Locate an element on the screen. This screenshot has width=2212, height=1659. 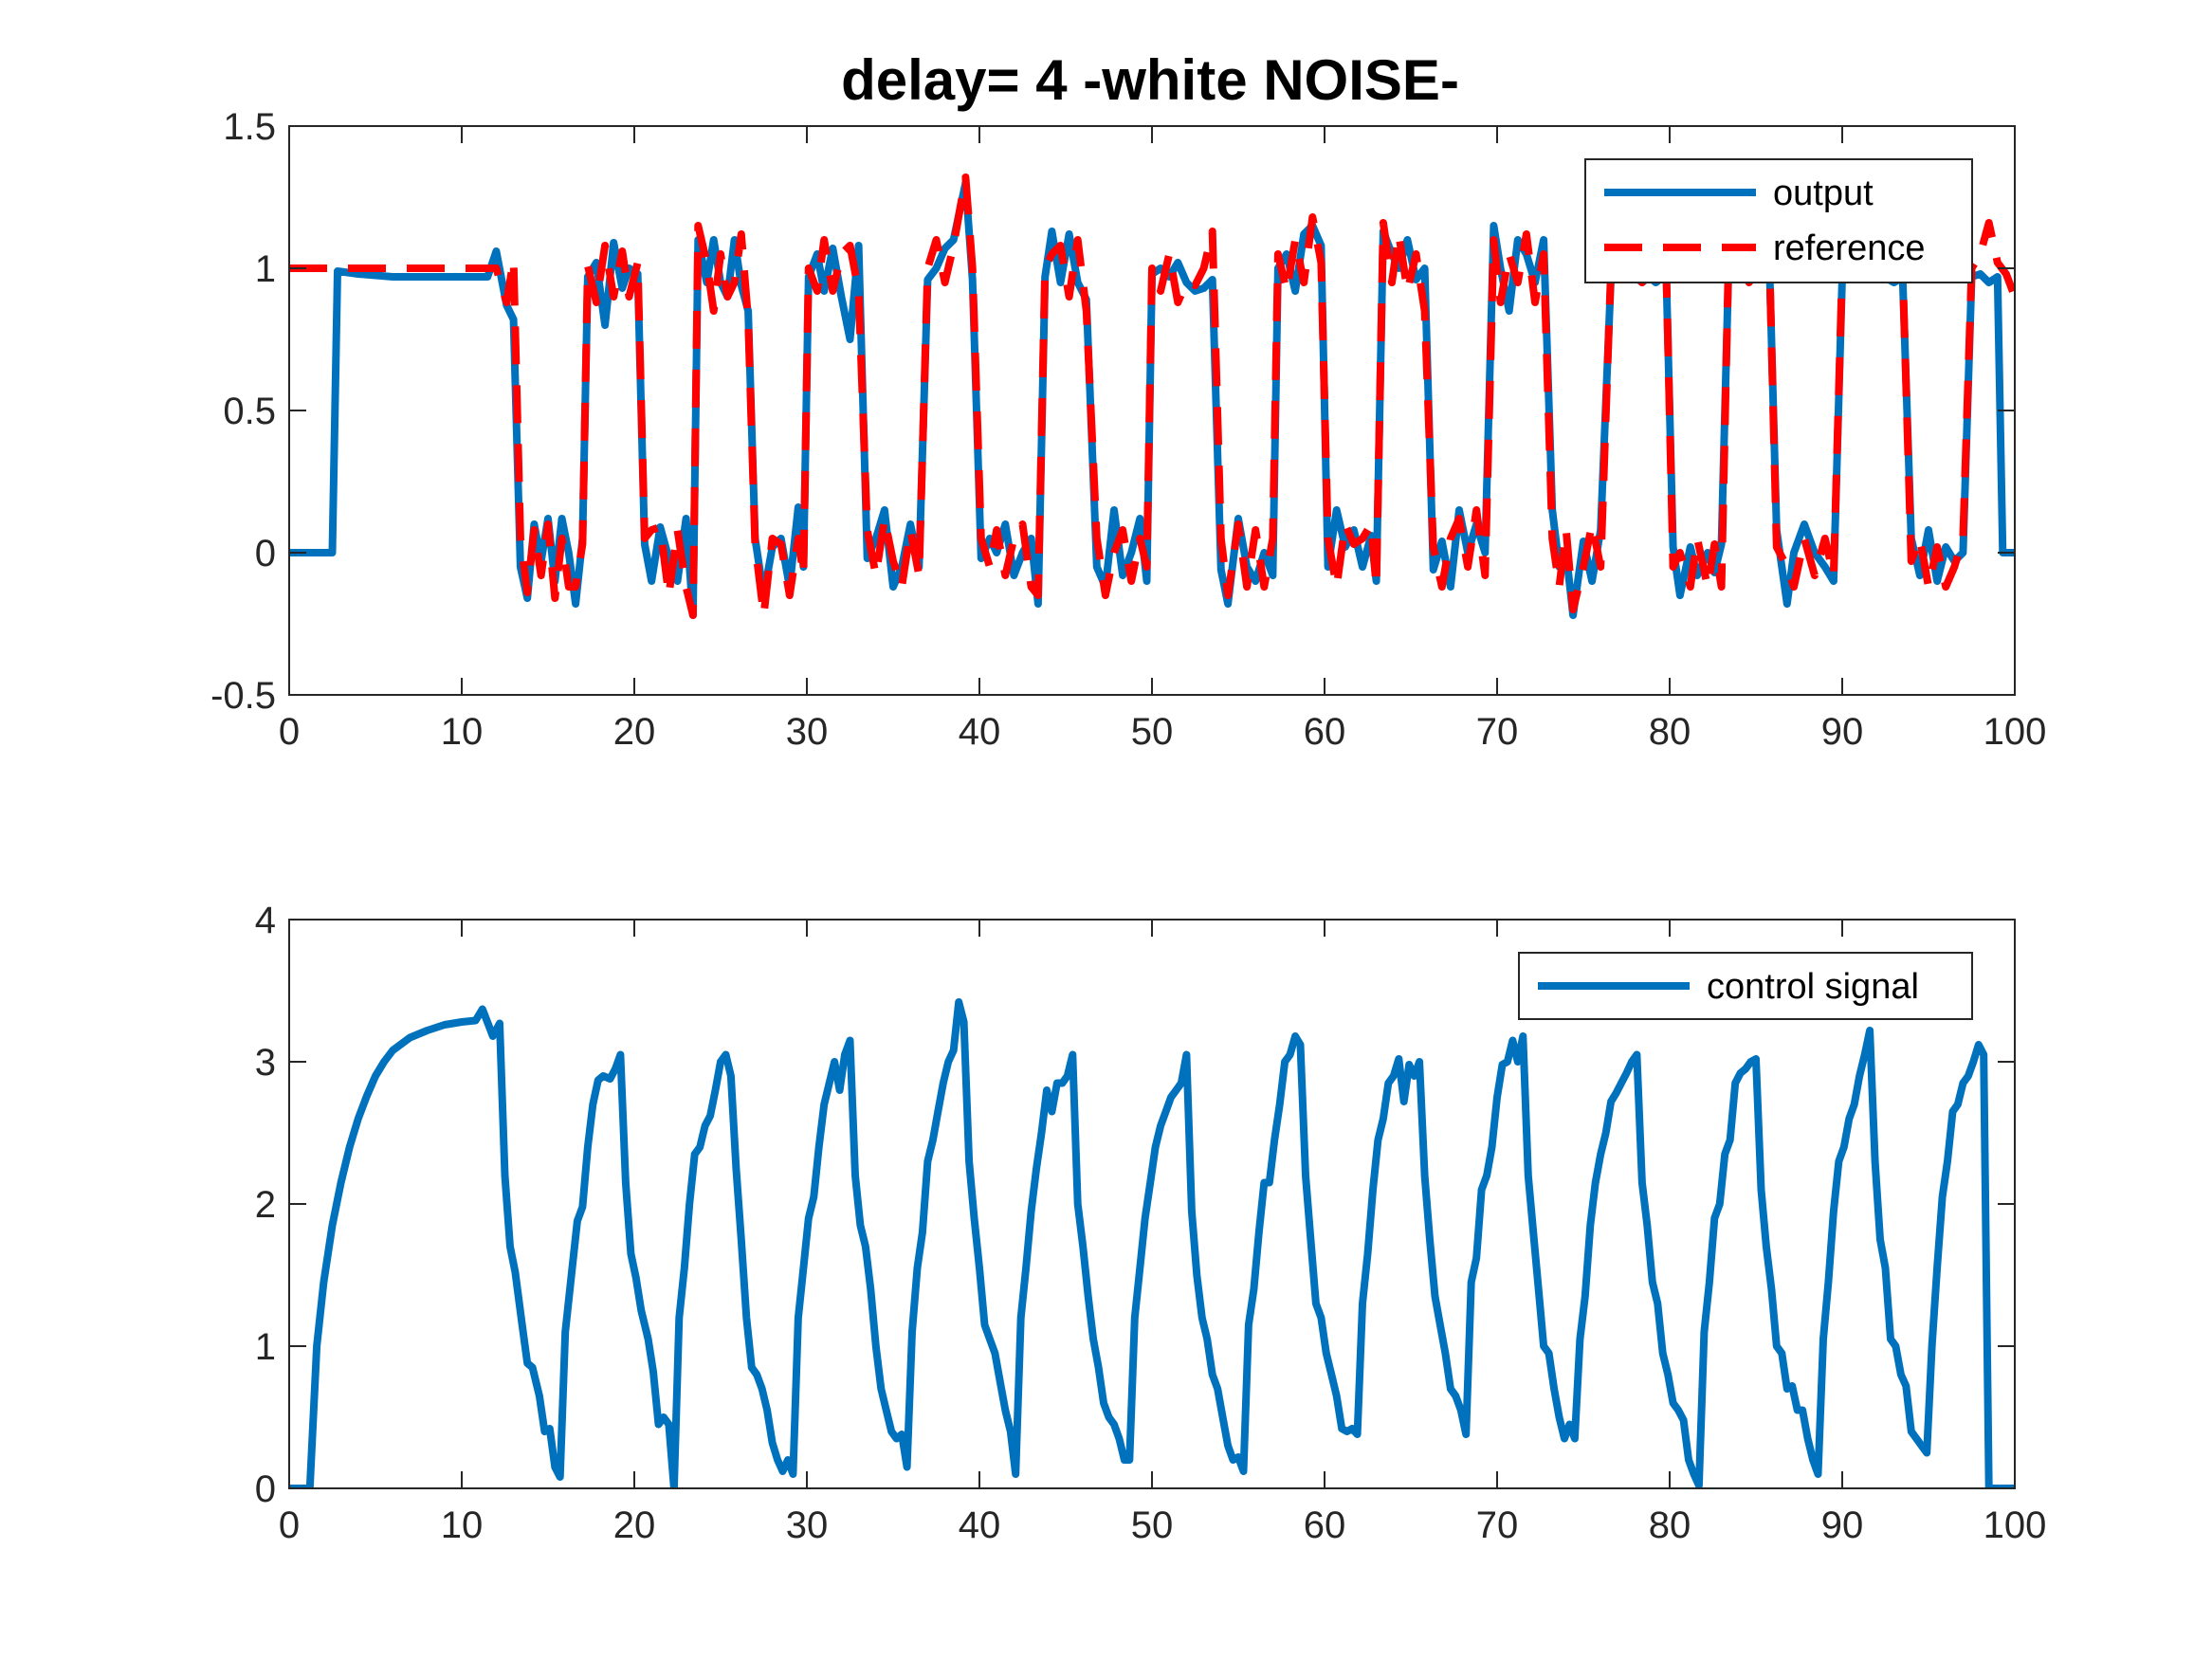
top-xtick-label: 90 is located at coordinates (1842, 732).